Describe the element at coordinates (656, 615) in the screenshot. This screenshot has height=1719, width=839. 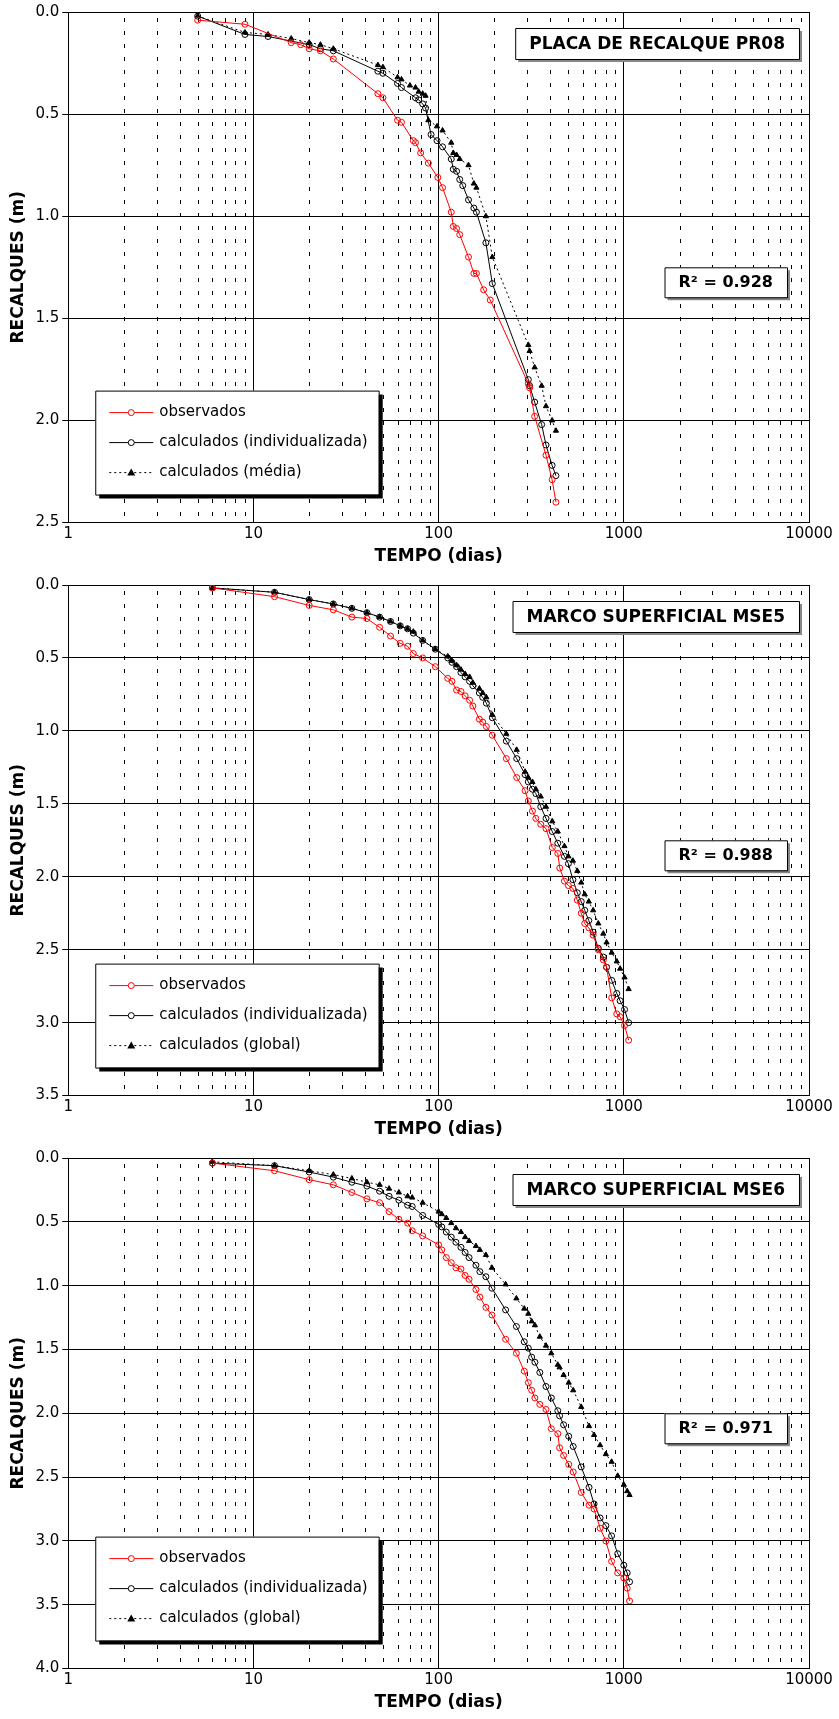
I see `text: MARCO SUPERFICIAL MSE5` at that location.